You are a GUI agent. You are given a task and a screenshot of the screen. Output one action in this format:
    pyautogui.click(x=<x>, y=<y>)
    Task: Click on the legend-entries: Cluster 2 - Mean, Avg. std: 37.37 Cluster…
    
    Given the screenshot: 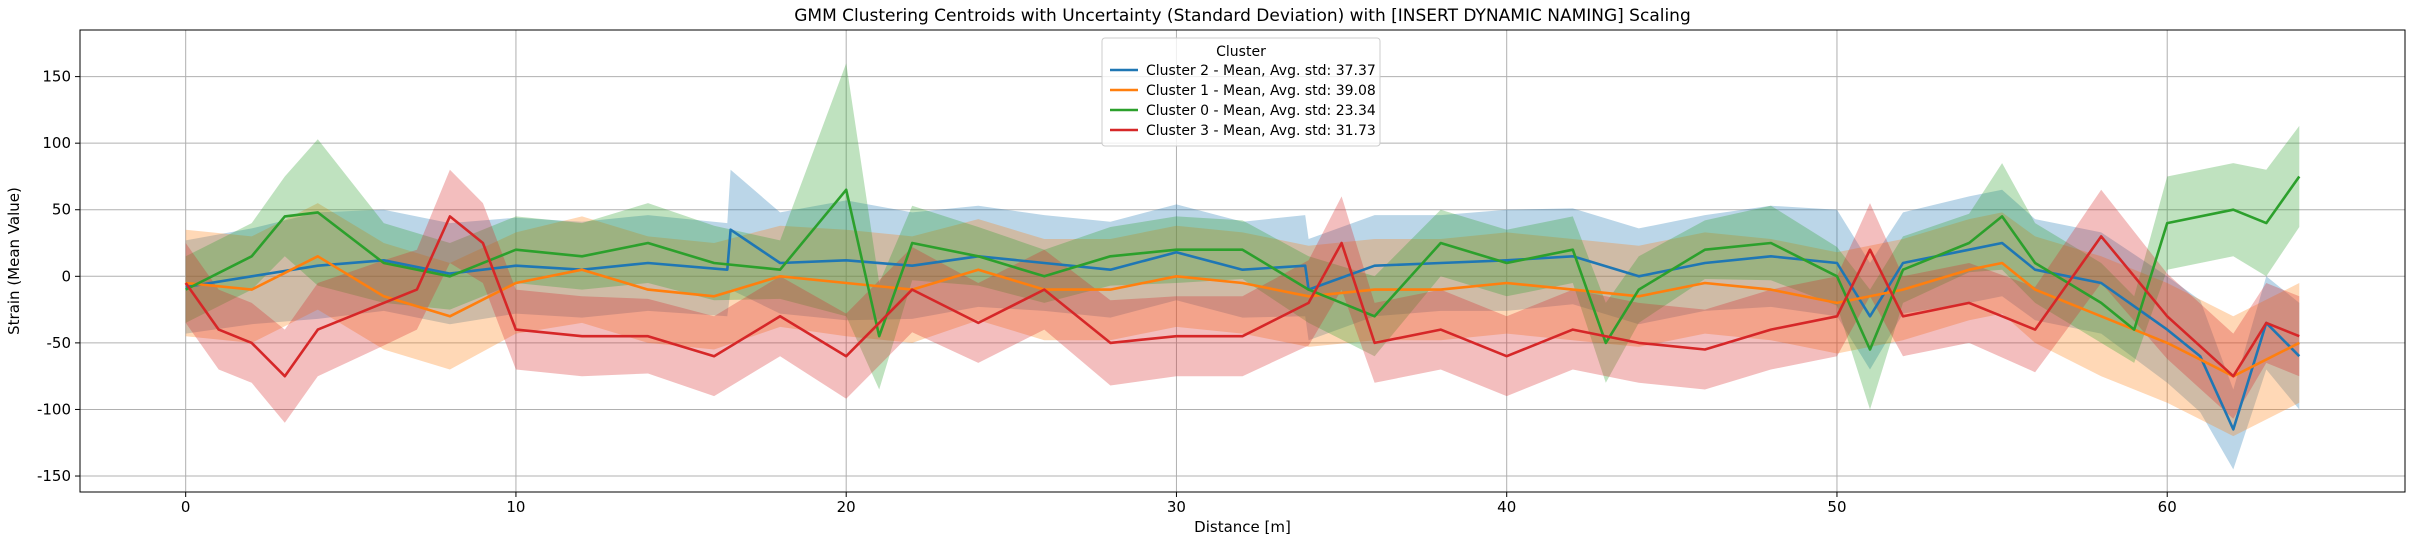 What is the action you would take?
    pyautogui.click(x=1243, y=101)
    